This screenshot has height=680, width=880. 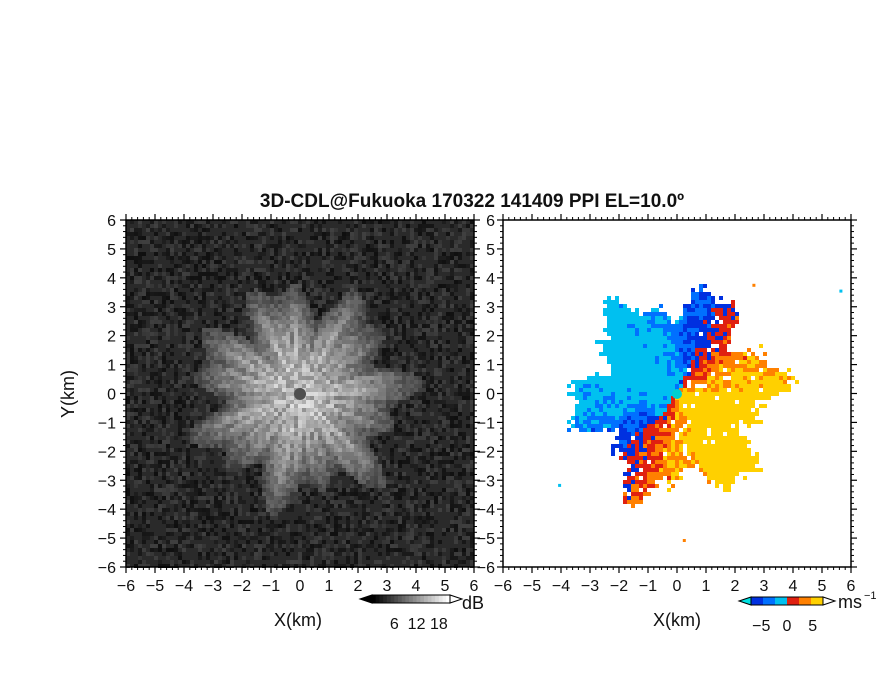 I want to click on velocity-x-axis-title: X(km), so click(x=677, y=620).